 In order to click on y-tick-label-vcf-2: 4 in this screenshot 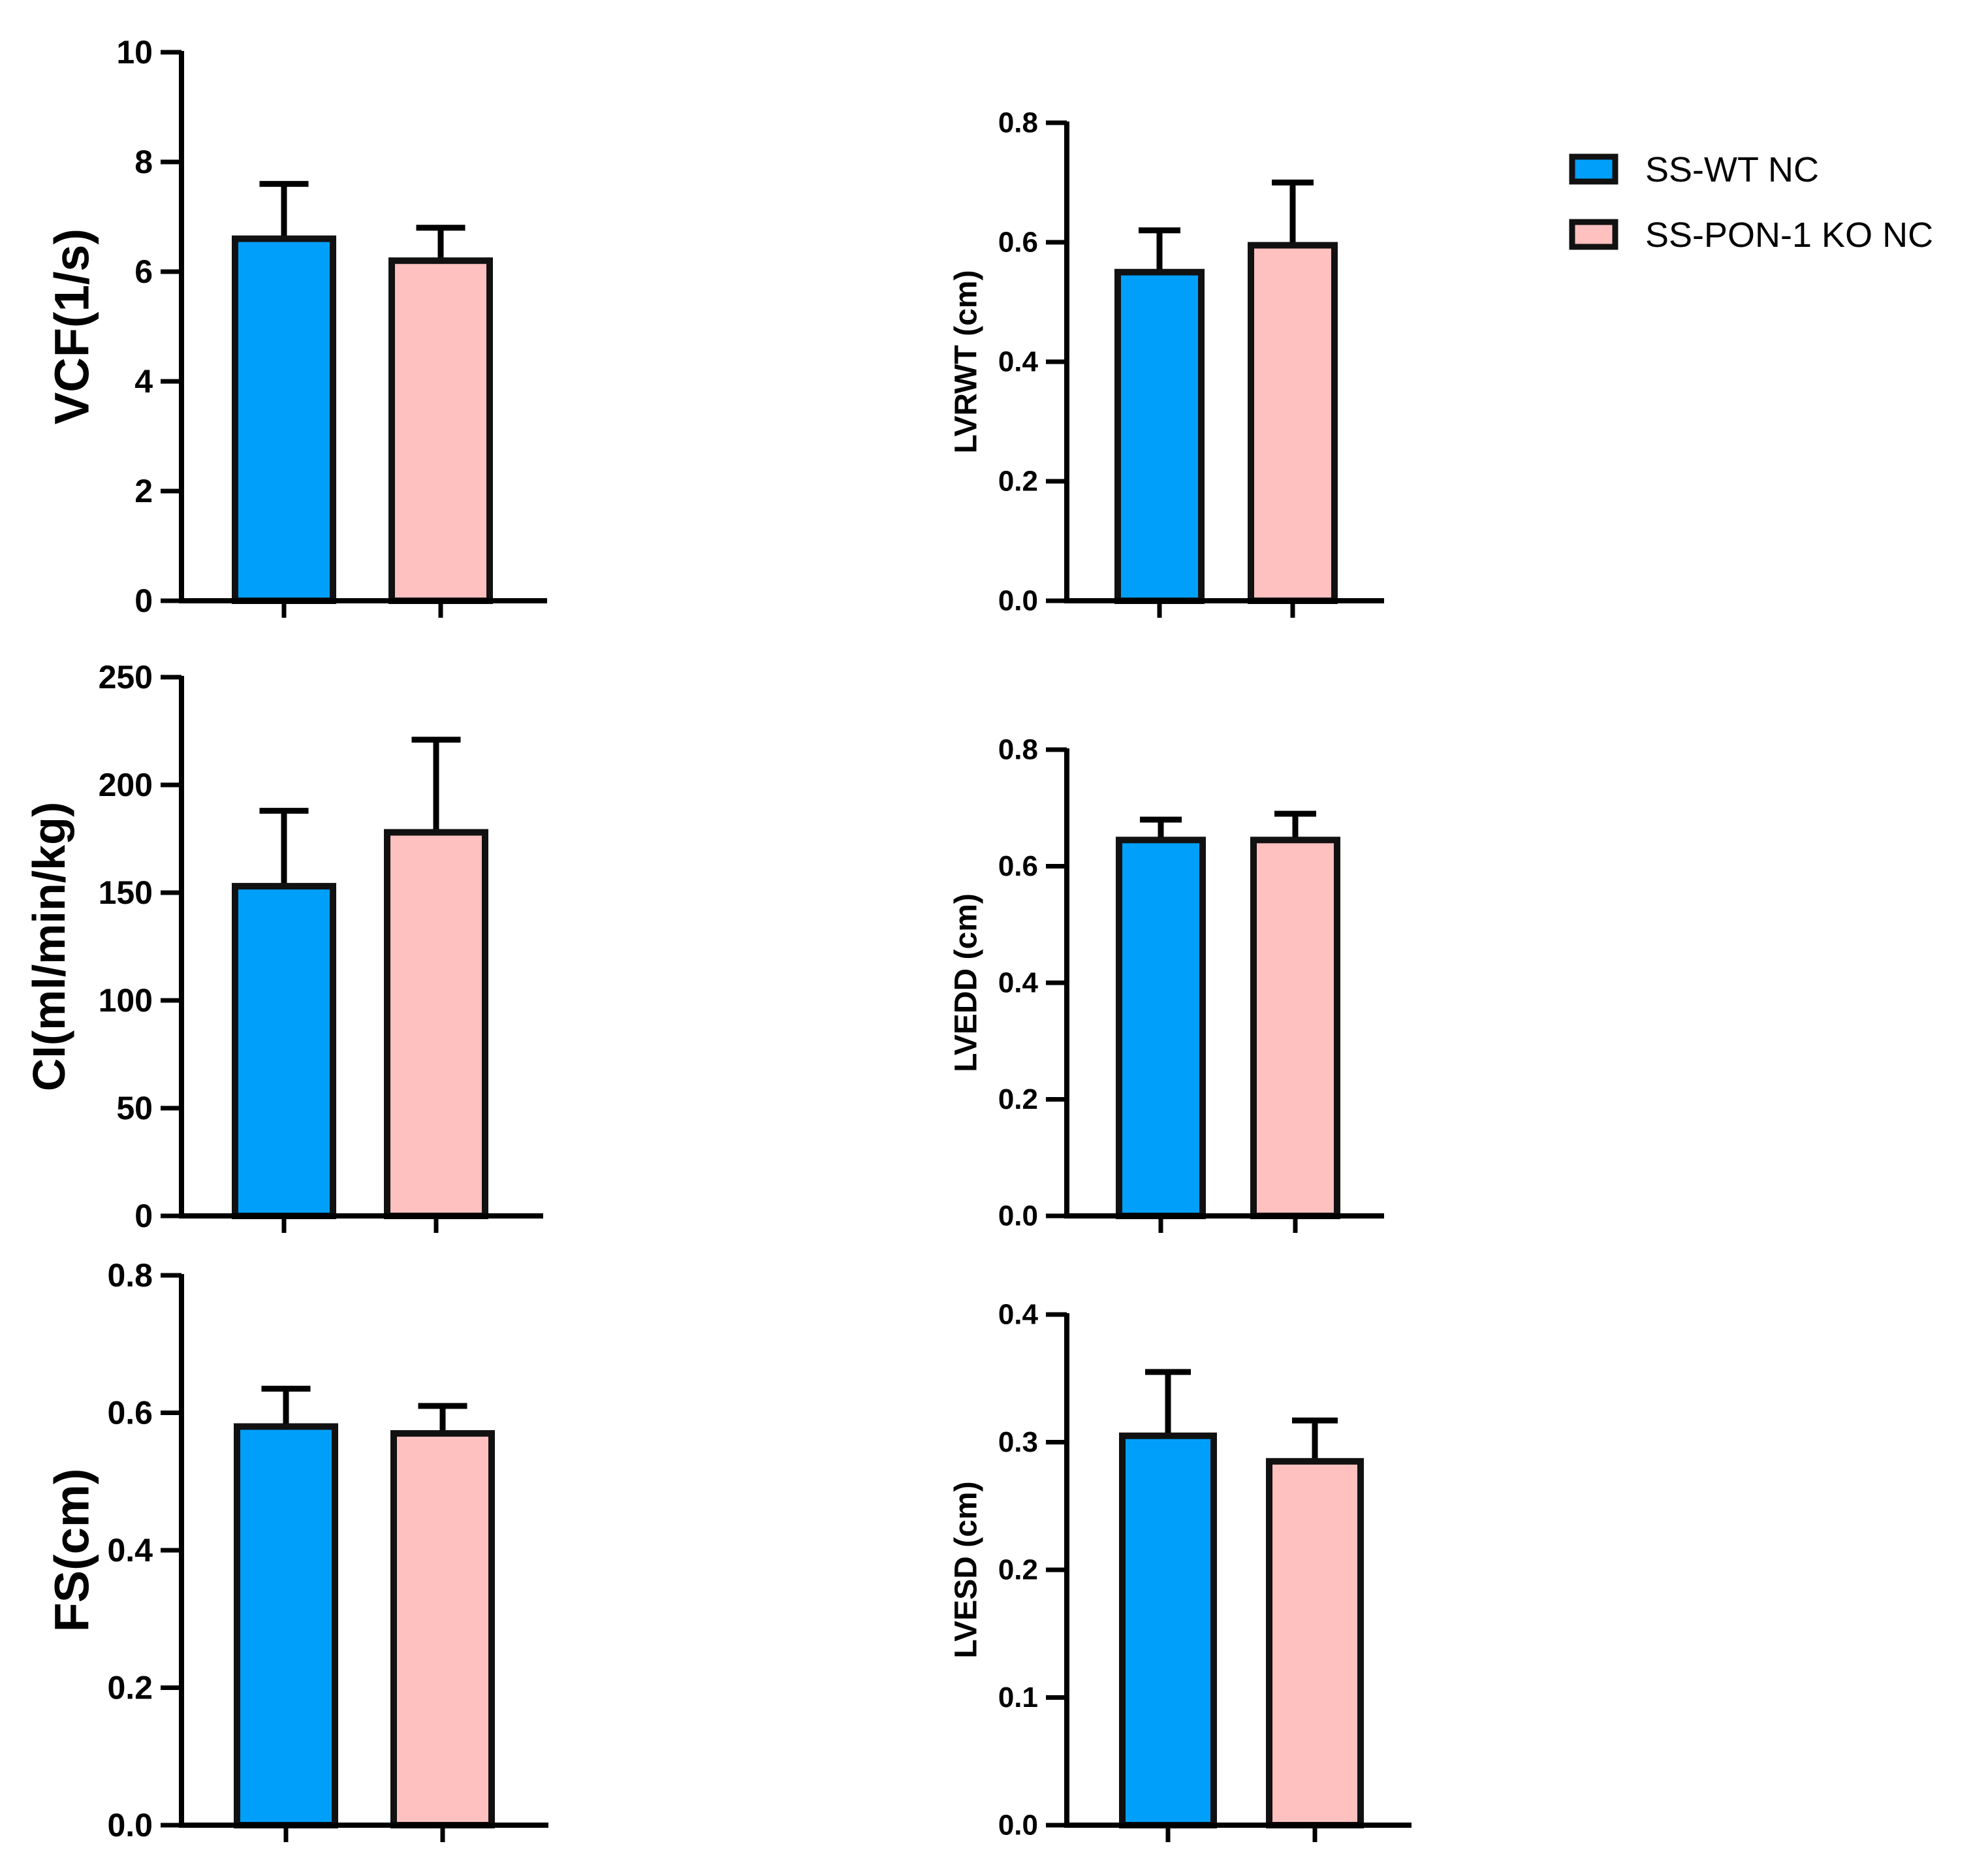, I will do `click(144, 382)`.